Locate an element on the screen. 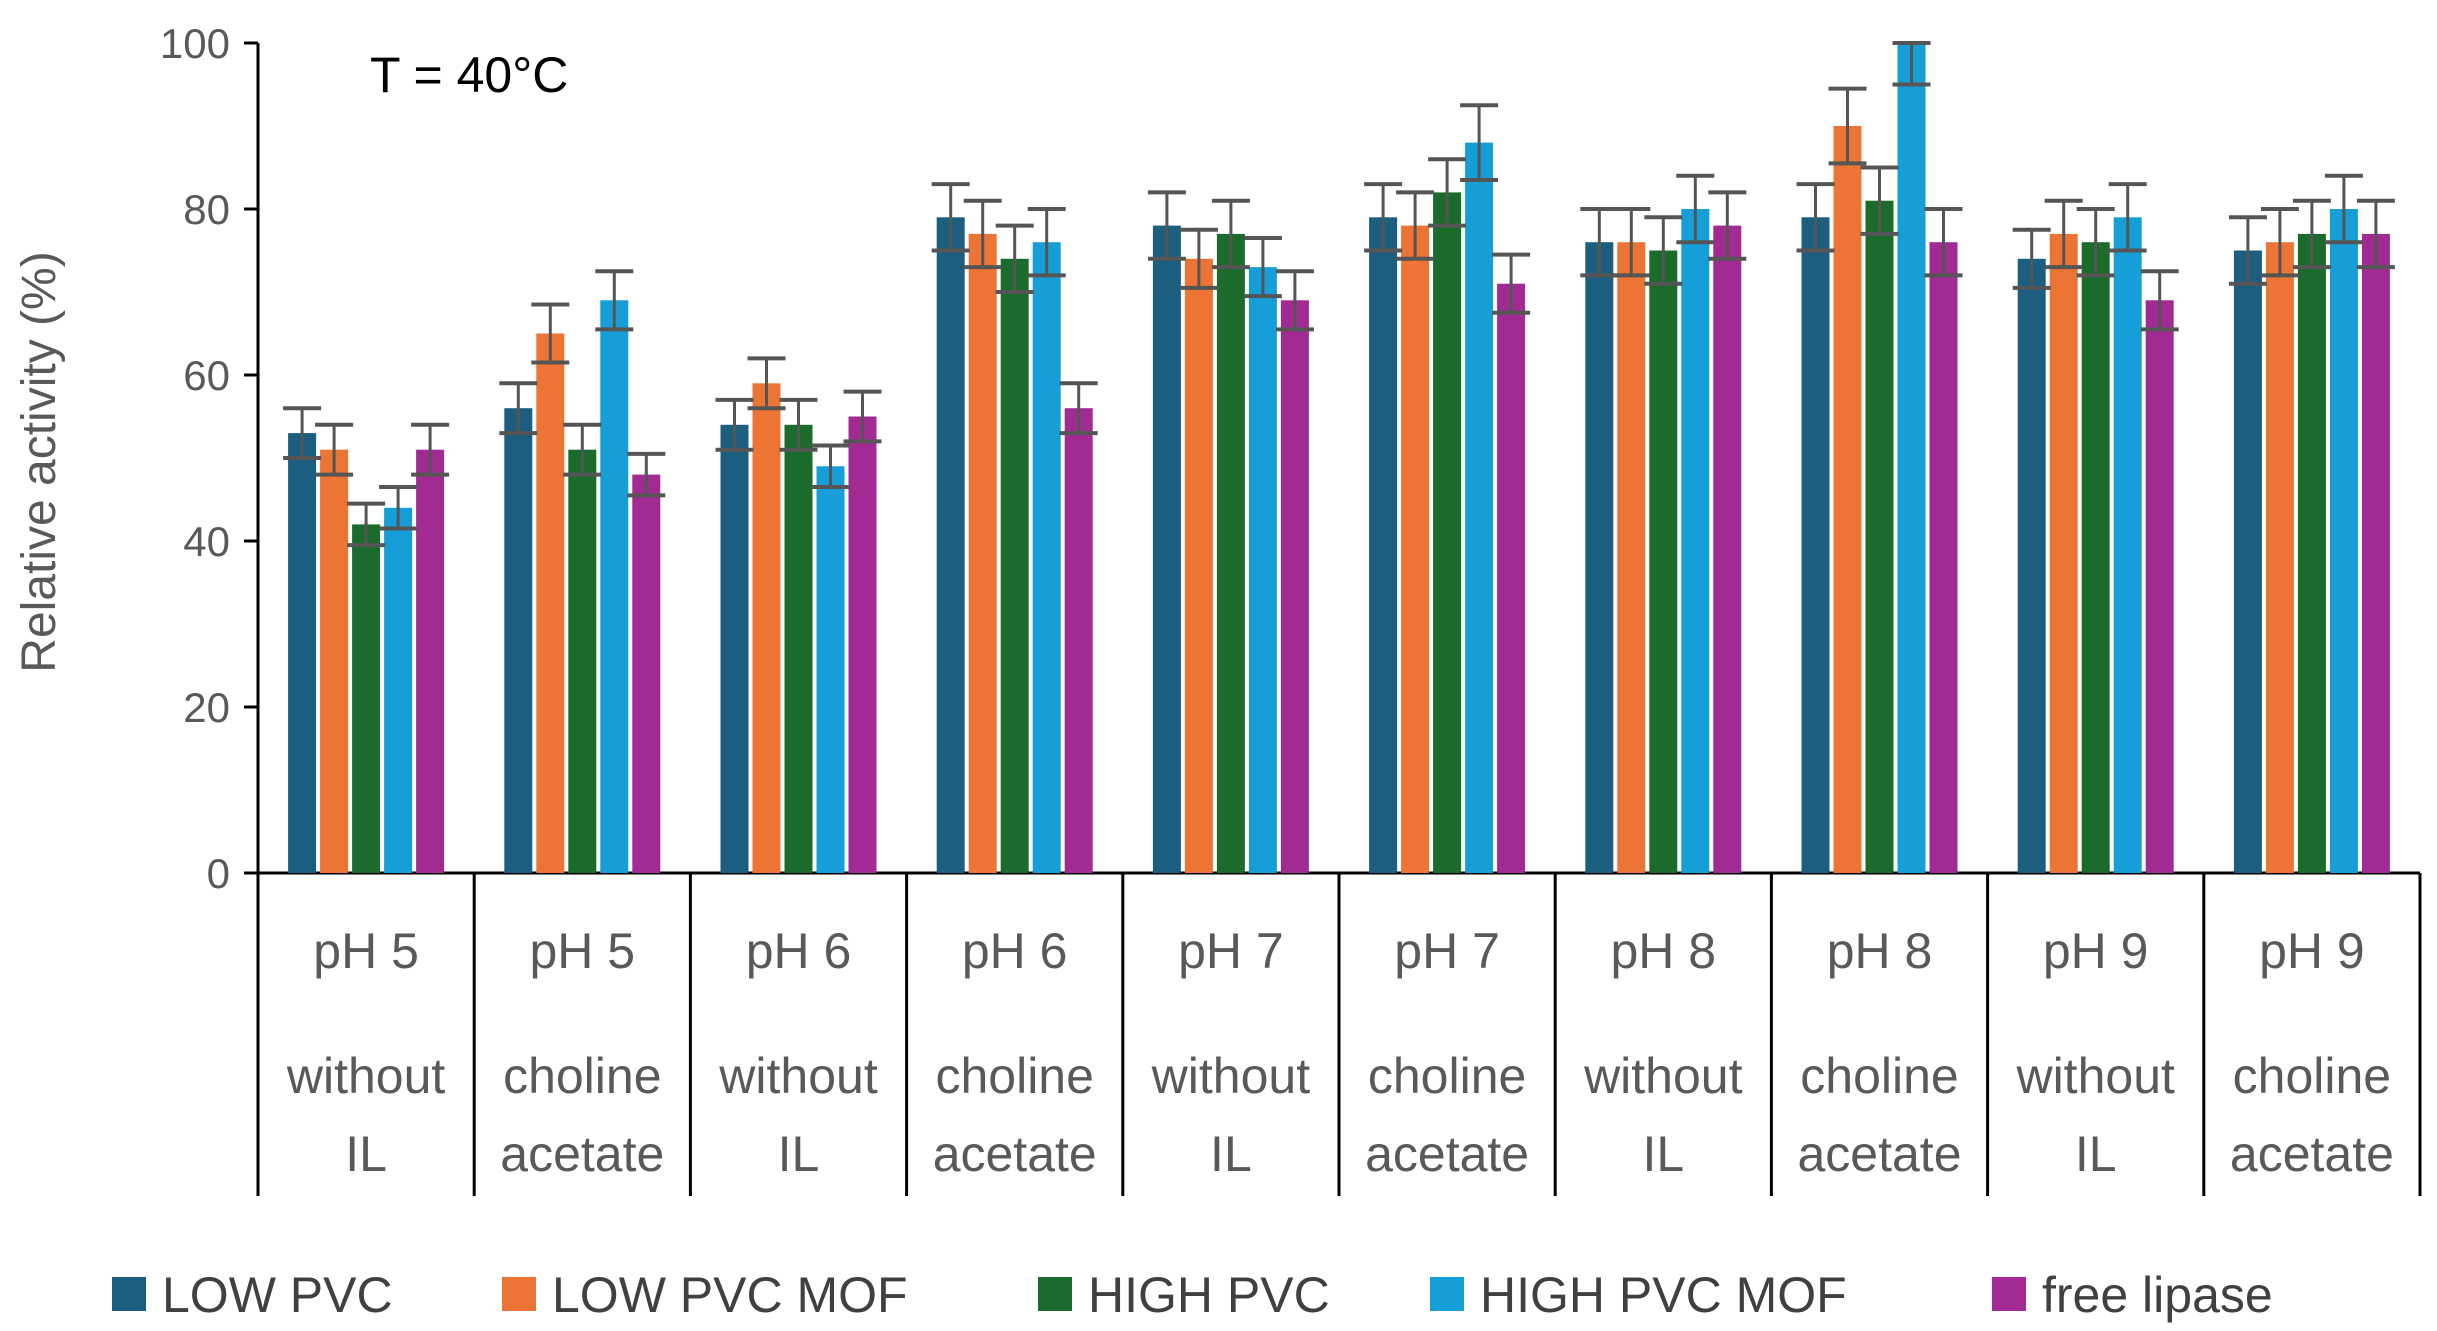 Image resolution: width=2437 pixels, height=1331 pixels. y-tick-label: 20 is located at coordinates (206, 707).